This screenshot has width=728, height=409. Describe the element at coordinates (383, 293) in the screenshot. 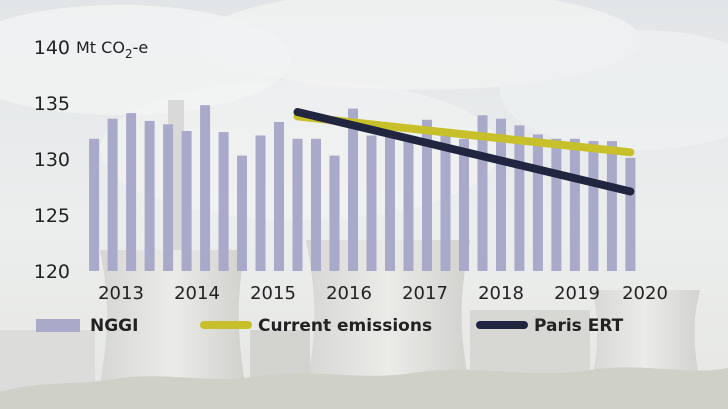

I see `x-axis: 2013 2014 2015 2016 2017 2018 2019 2020` at that location.